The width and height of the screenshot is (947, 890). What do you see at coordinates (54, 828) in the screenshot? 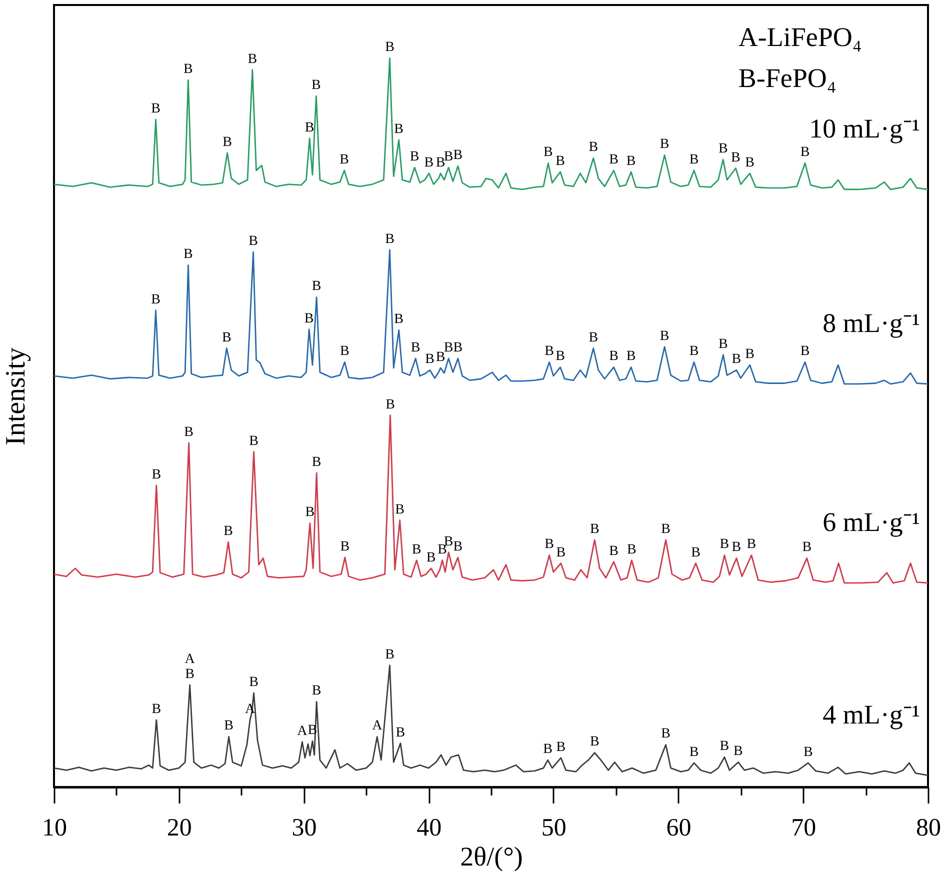
I see `x-tick-label: 10` at bounding box center [54, 828].